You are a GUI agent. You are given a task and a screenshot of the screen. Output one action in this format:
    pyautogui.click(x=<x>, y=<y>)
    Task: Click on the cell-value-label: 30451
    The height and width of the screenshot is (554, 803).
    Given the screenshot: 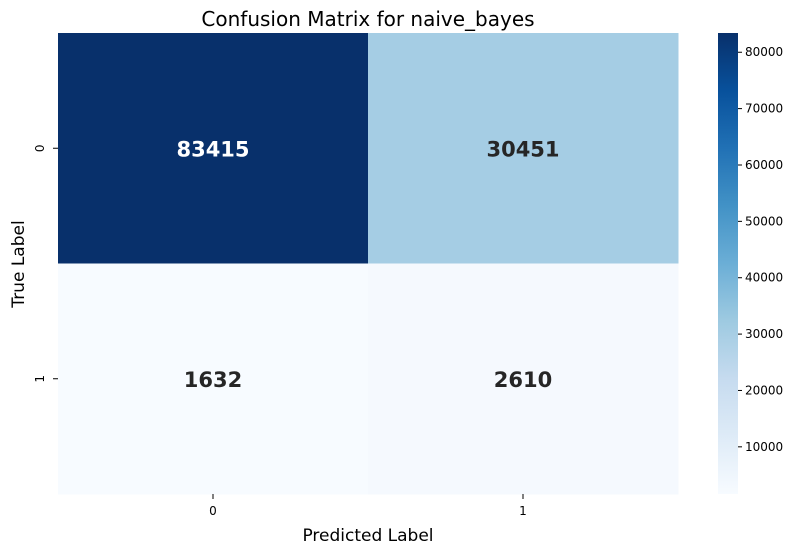 What is the action you would take?
    pyautogui.click(x=522, y=149)
    